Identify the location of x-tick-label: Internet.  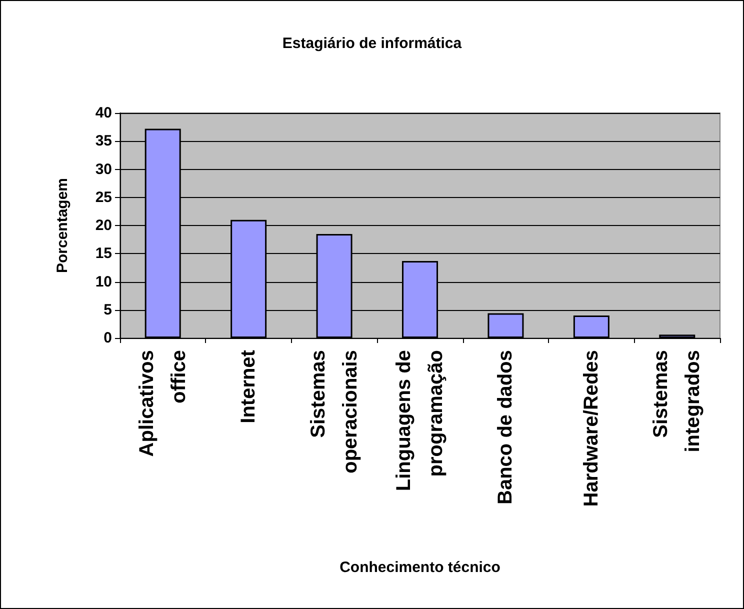
(249, 387).